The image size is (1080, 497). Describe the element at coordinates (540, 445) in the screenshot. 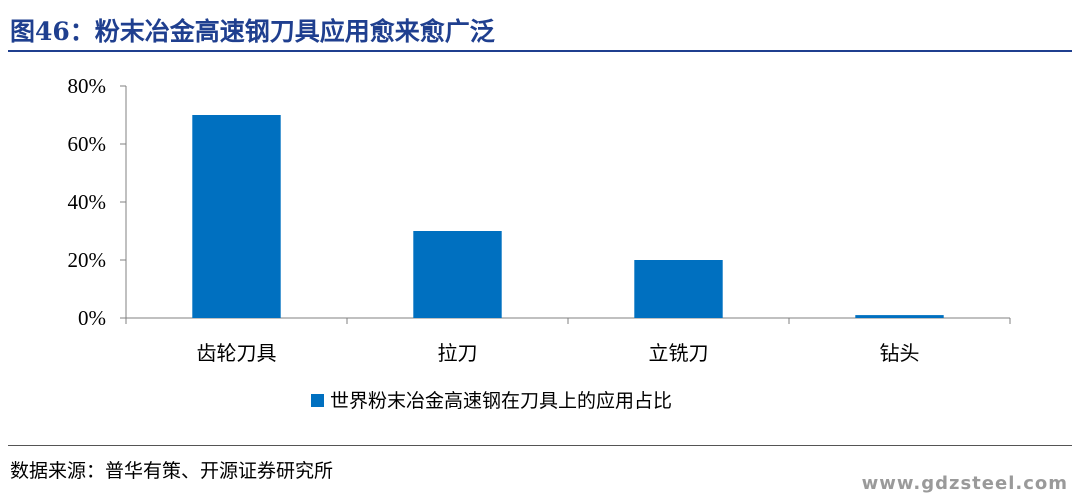

I see `footer-divider` at that location.